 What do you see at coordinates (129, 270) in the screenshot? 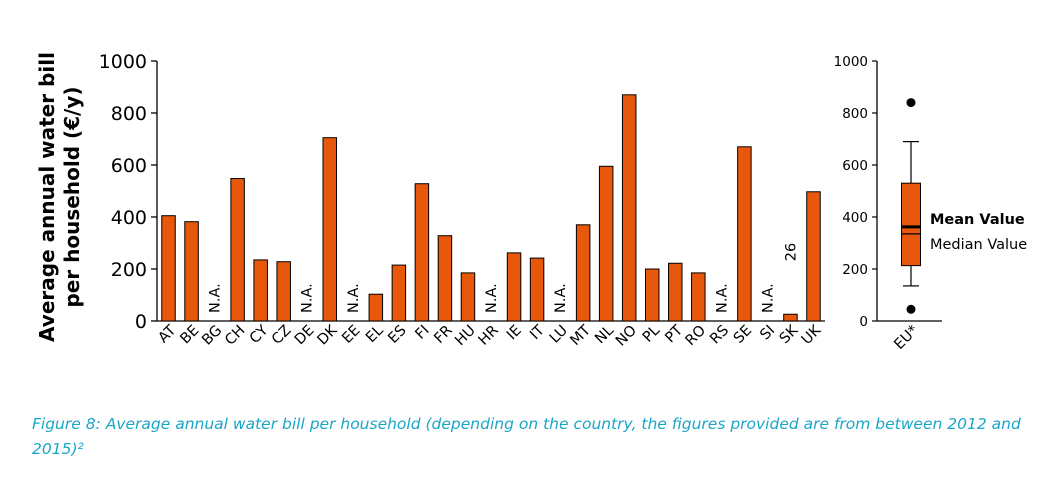
I see `main-y-tick-label: 200` at bounding box center [129, 270].